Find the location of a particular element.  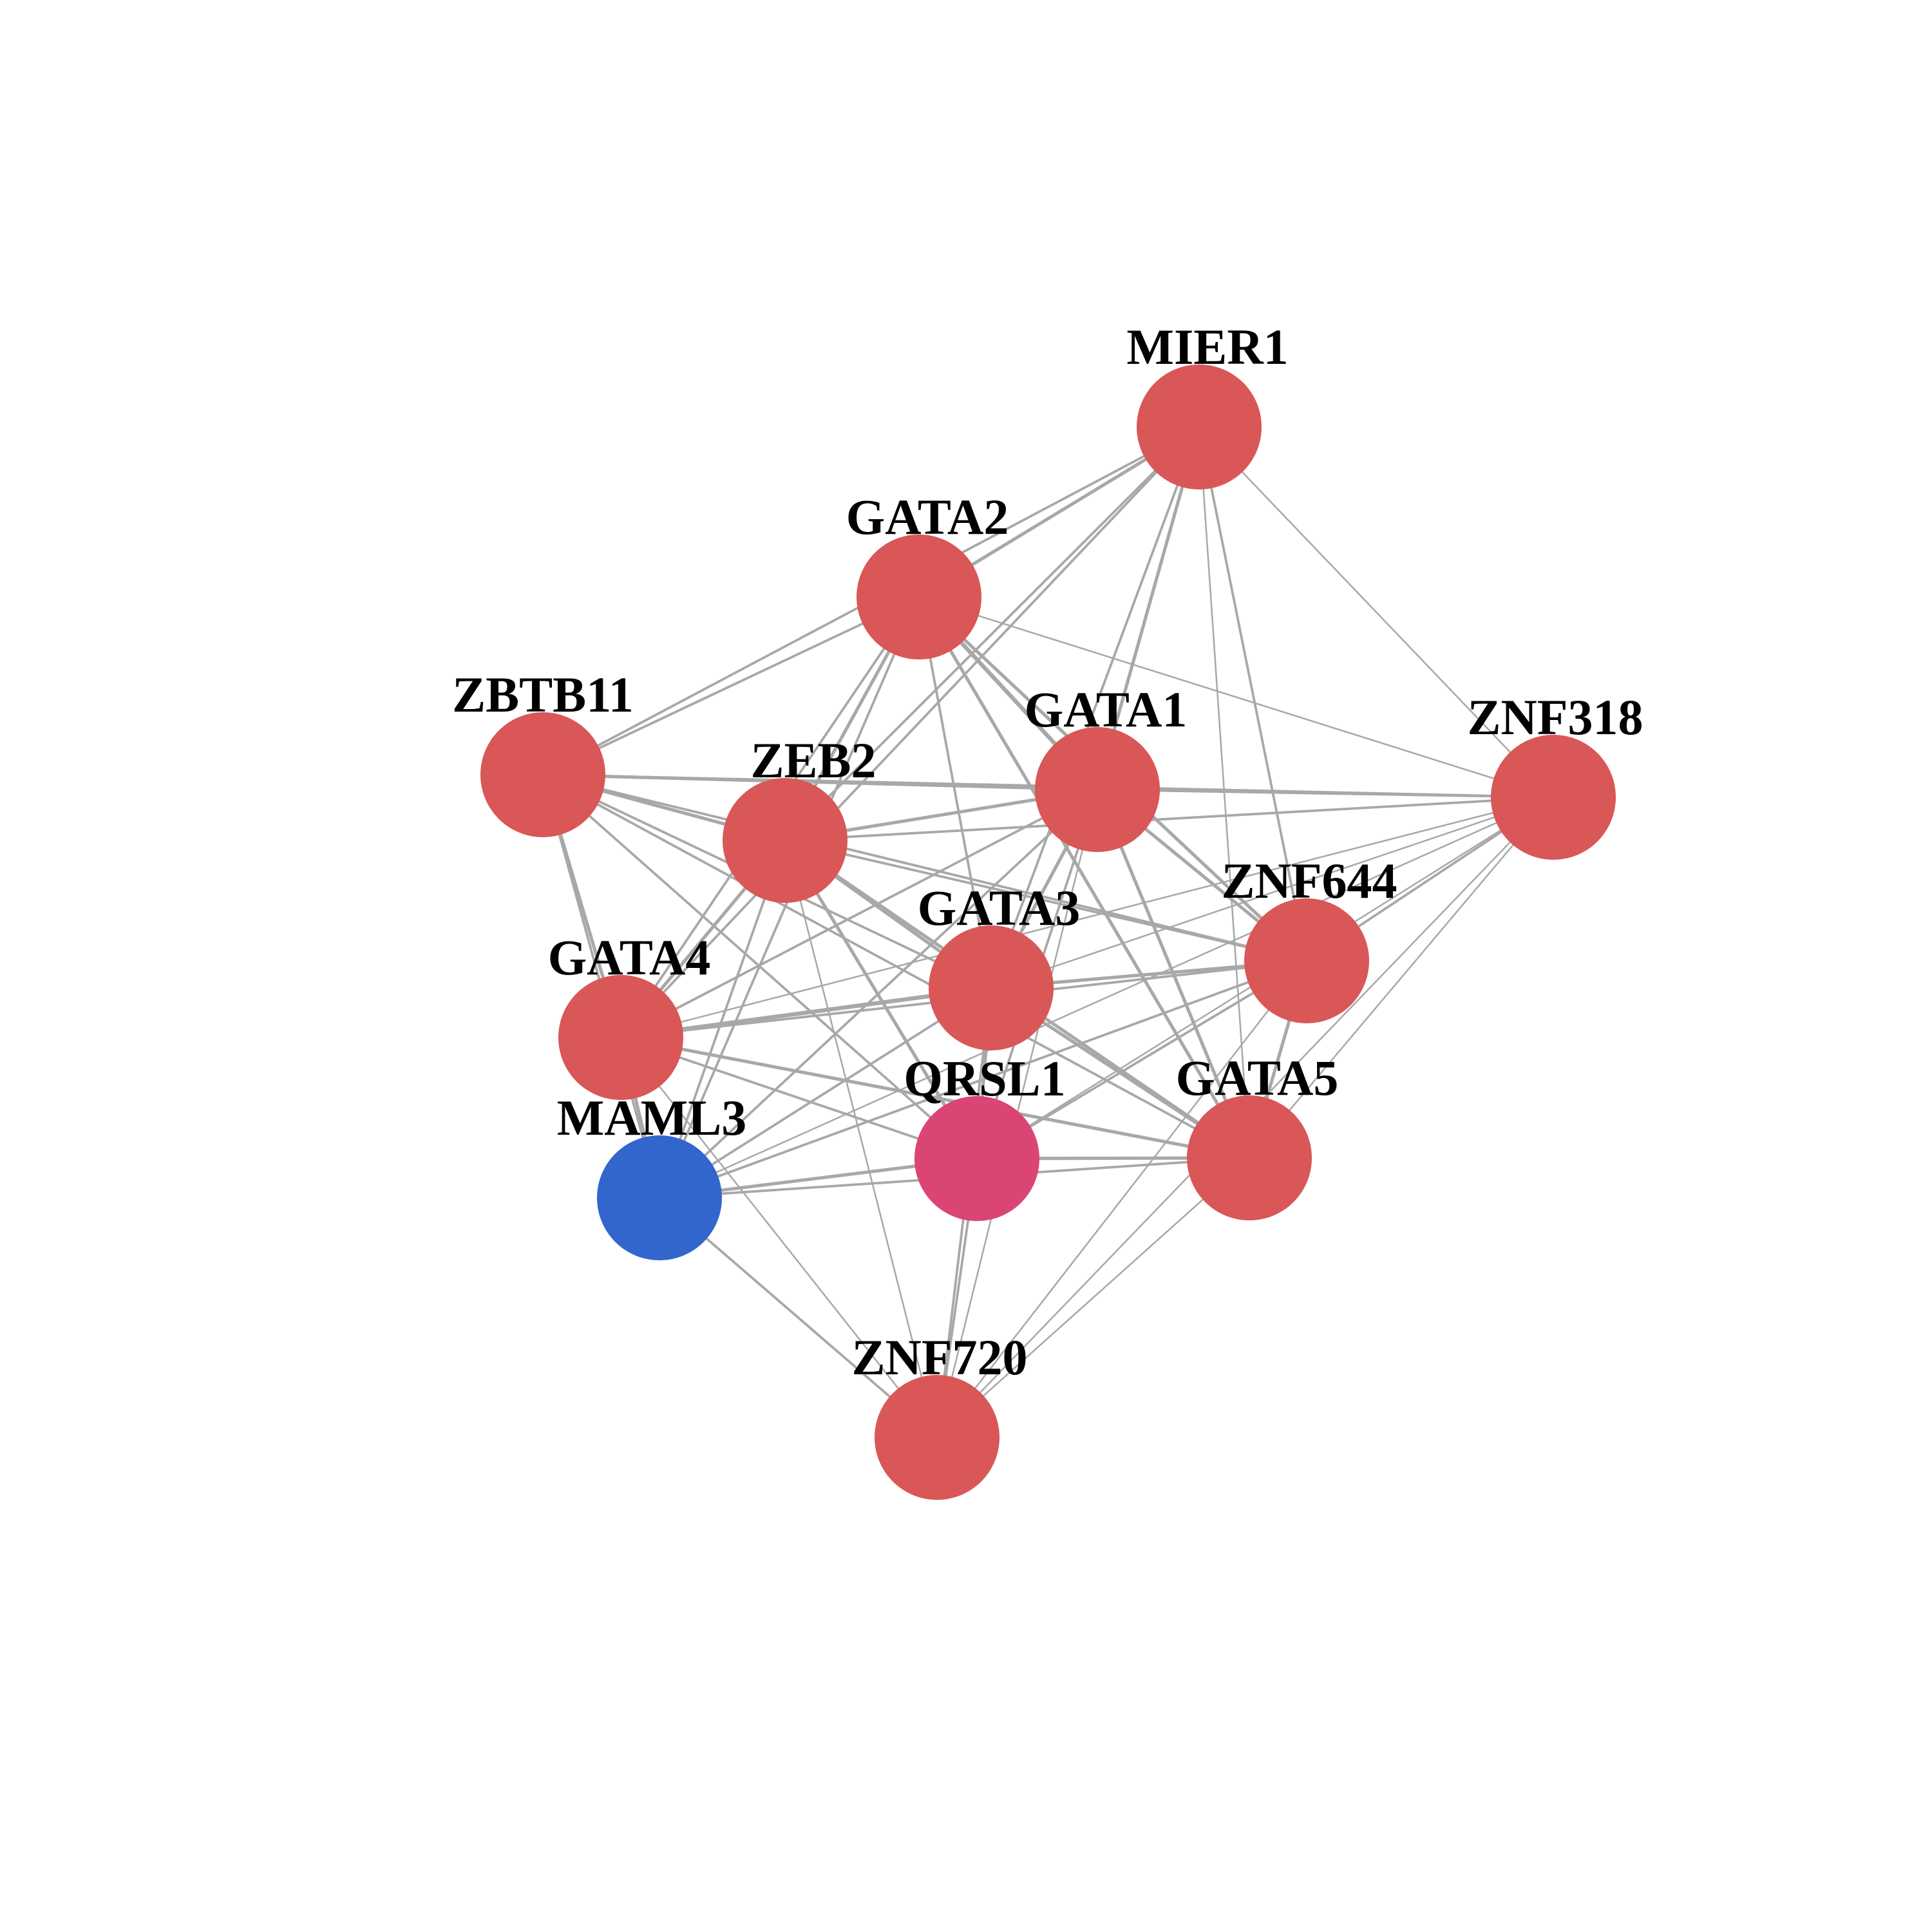

edge-znf318-gata4 is located at coordinates (1087, 917).